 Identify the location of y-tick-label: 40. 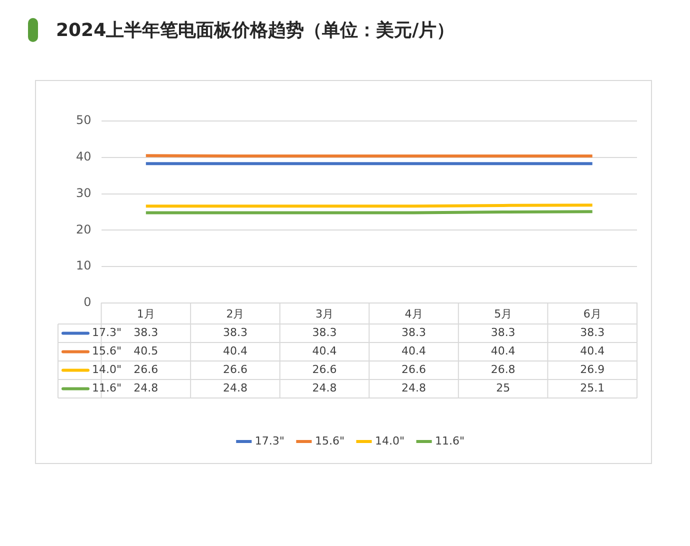
(84, 157).